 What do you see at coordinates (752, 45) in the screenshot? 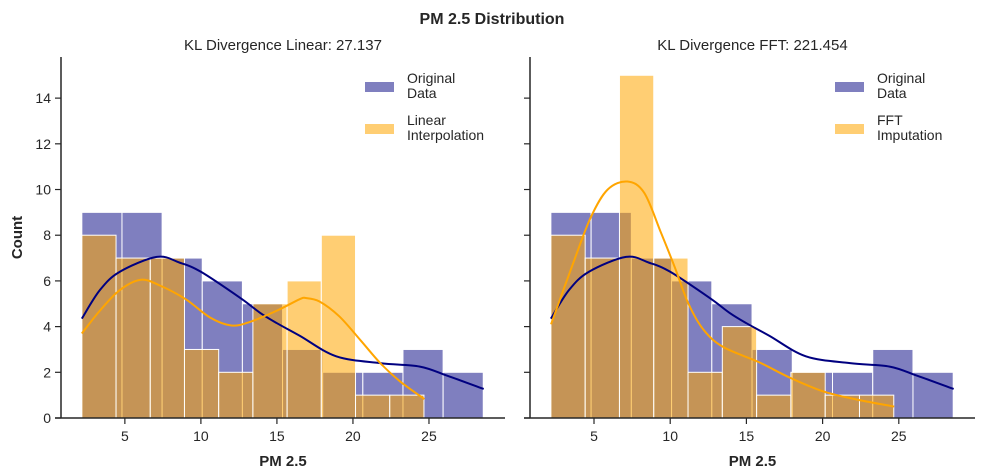
I see `panel-title: KL Divergence FFT: 221.454` at bounding box center [752, 45].